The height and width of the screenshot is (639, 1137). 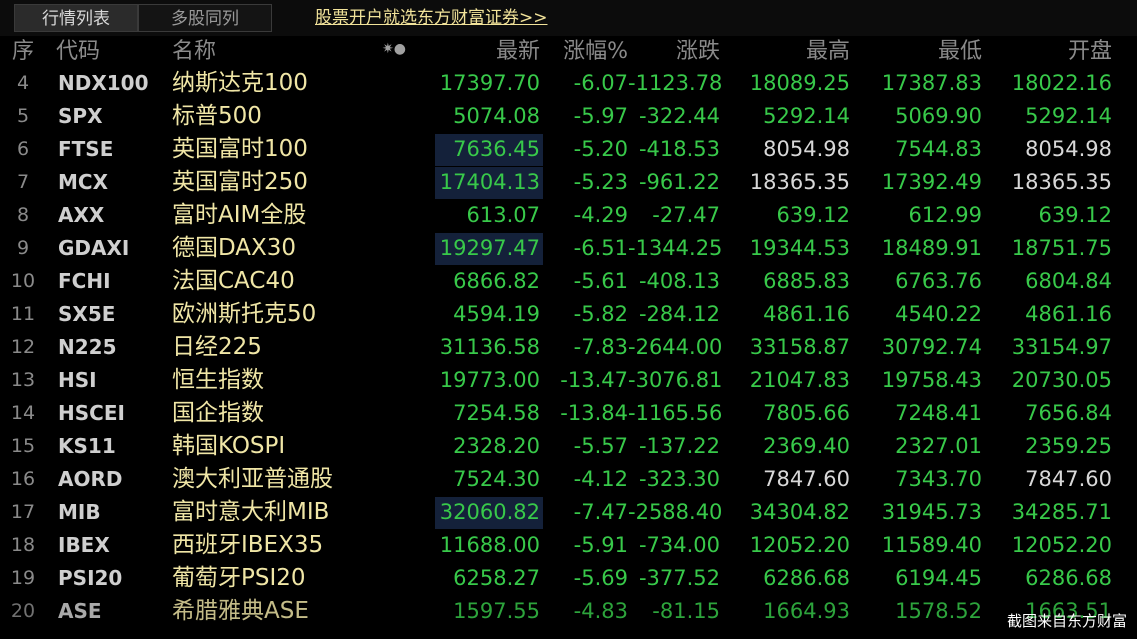 What do you see at coordinates (84, 545) in the screenshot?
I see `row-code: IBEX` at bounding box center [84, 545].